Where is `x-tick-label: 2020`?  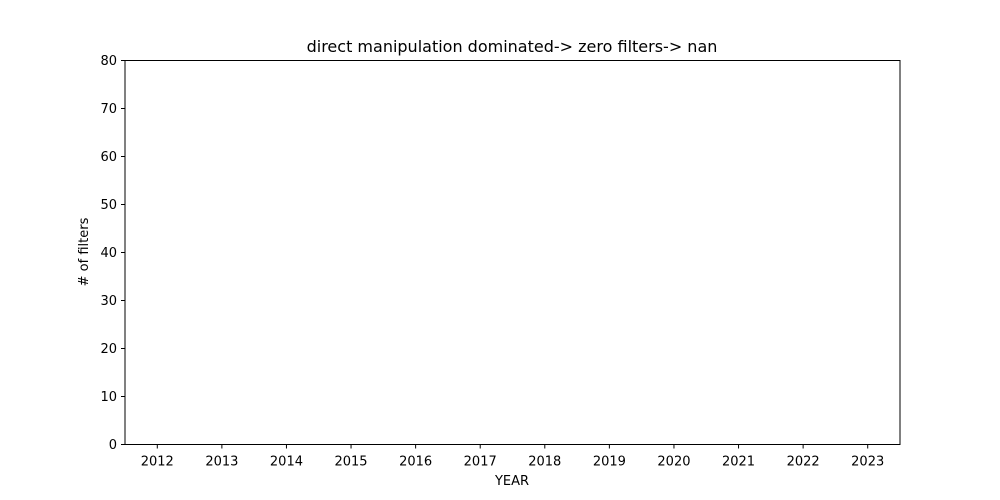
x-tick-label: 2020 is located at coordinates (673, 462).